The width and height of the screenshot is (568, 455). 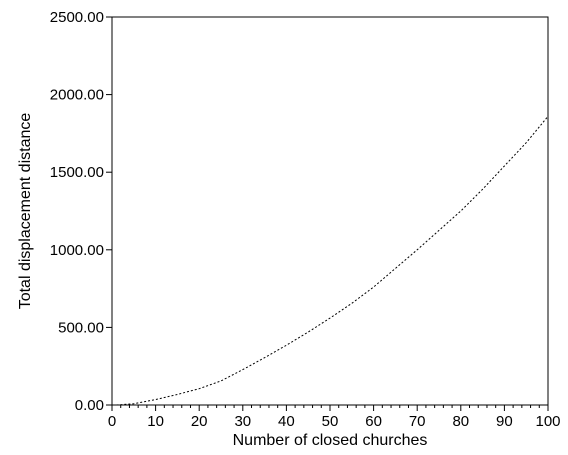 I want to click on x-tick-label: 70, so click(x=417, y=421).